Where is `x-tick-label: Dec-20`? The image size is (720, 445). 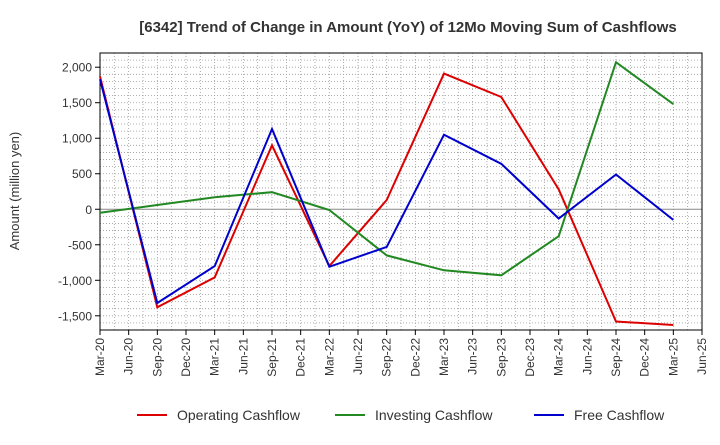 x-tick-label: Dec-20 is located at coordinates (186, 357).